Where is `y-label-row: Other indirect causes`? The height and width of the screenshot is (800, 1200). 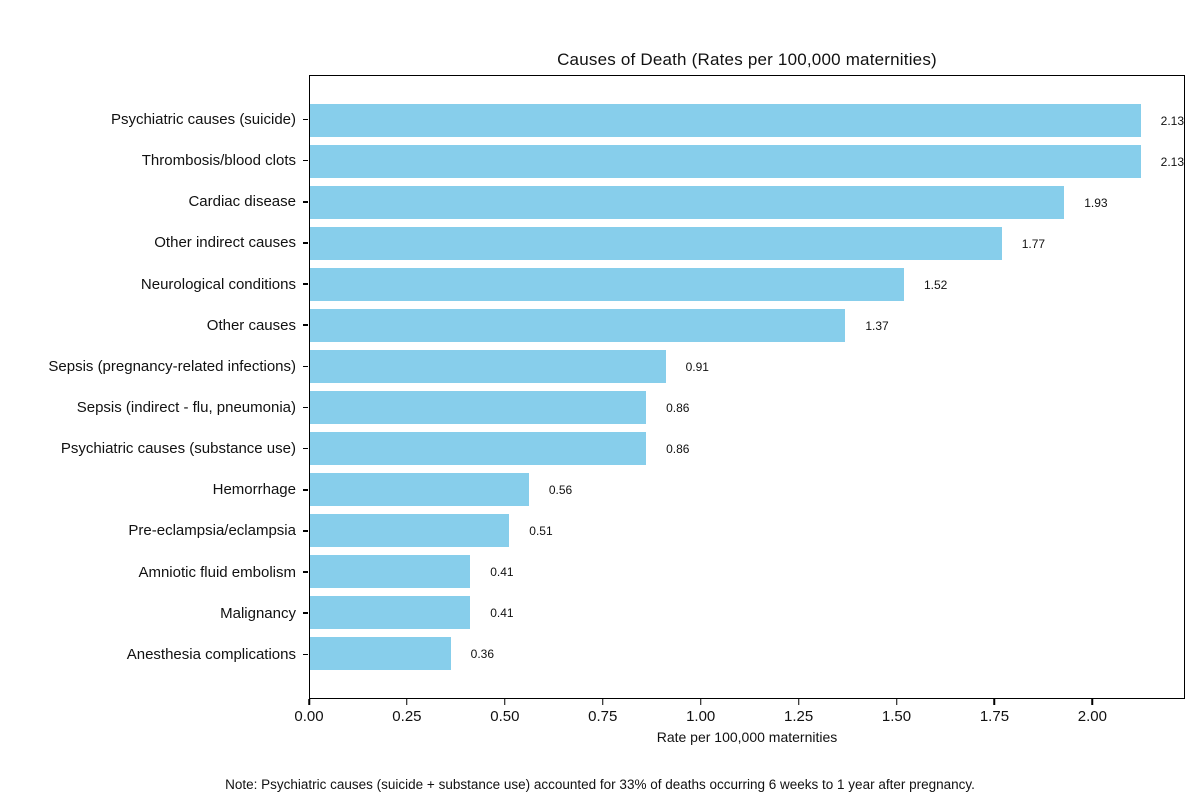
y-label-row: Other indirect causes is located at coordinates (154, 242).